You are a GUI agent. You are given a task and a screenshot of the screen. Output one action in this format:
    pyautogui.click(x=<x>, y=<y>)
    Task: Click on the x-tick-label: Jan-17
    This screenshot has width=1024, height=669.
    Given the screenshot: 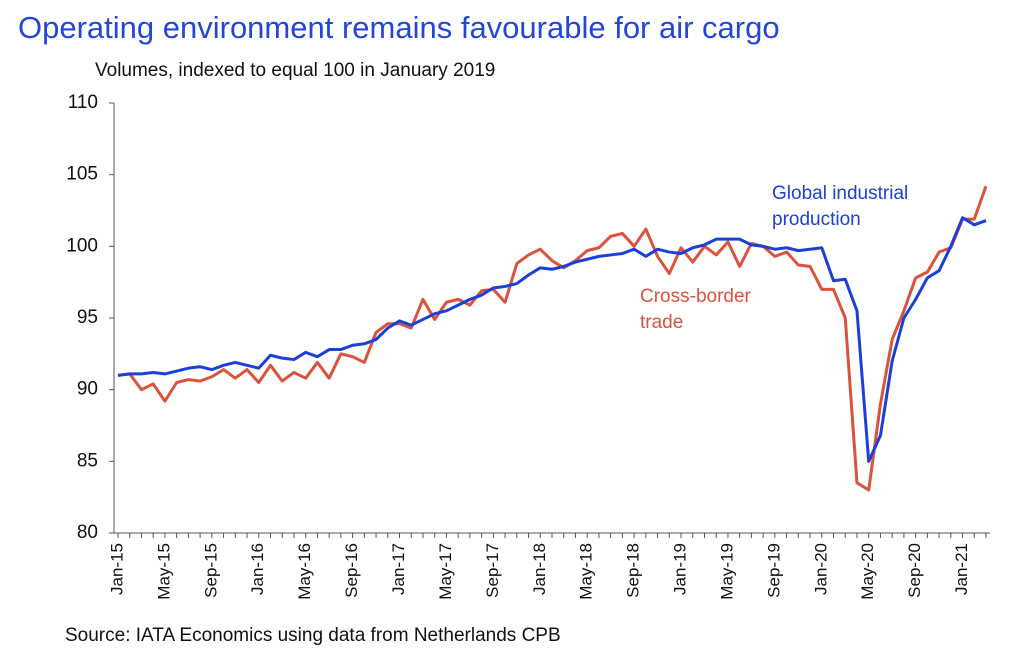 What is the action you would take?
    pyautogui.click(x=398, y=569)
    